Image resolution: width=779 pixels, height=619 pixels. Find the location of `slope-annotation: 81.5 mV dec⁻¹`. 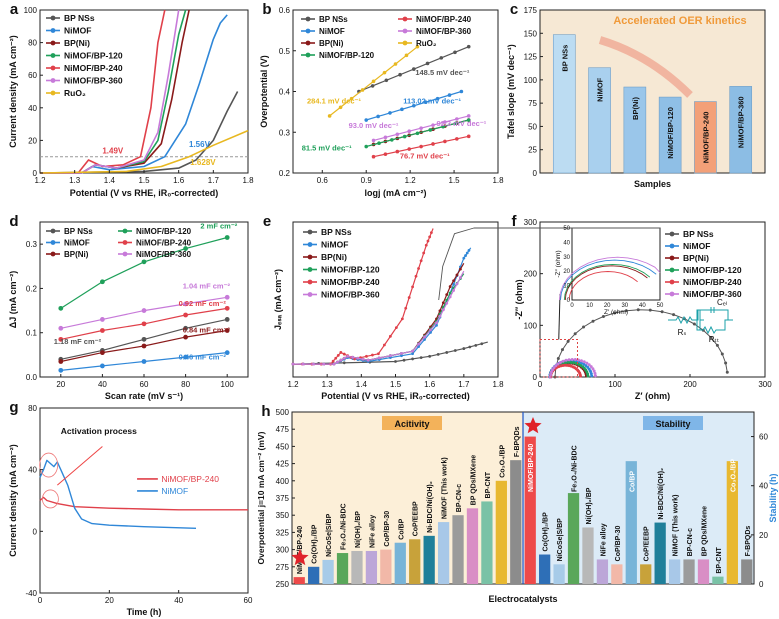

slope-annotation: 81.5 mV dec⁻¹ is located at coordinates (327, 148).